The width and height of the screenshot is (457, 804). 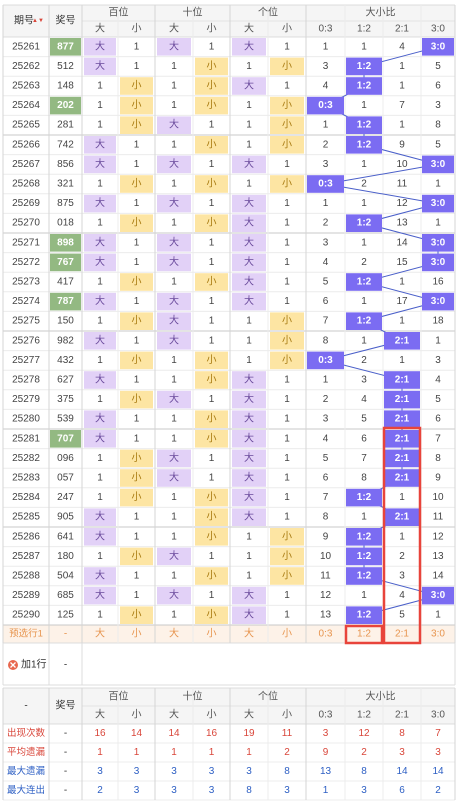 I want to click on omission-count: 6, so click(x=364, y=438).